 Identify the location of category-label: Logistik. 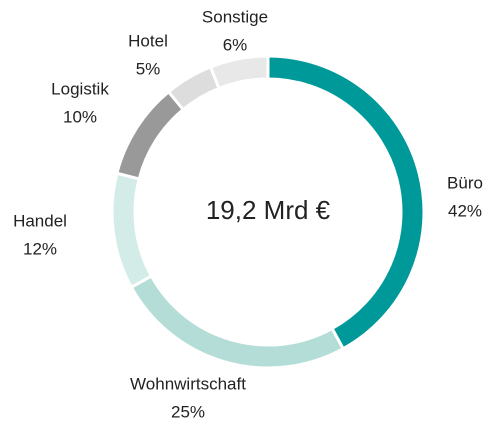
(80, 88).